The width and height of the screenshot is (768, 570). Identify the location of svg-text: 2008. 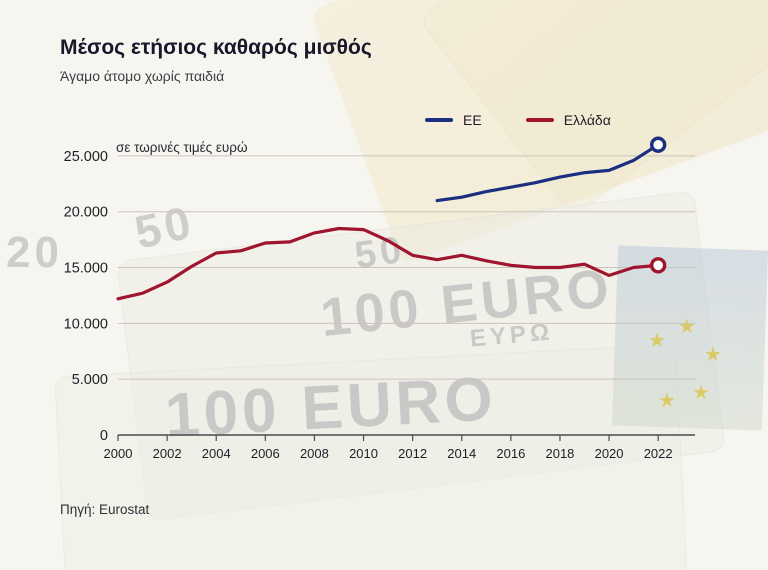
(314, 453).